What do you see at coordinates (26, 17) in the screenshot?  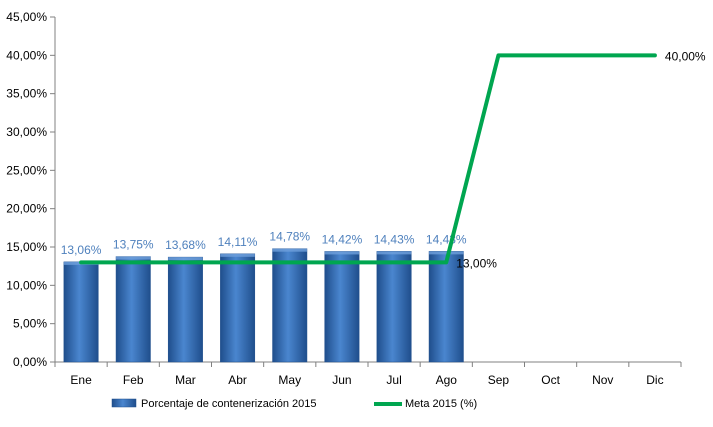 I see `y-tick-label: 45,00%` at bounding box center [26, 17].